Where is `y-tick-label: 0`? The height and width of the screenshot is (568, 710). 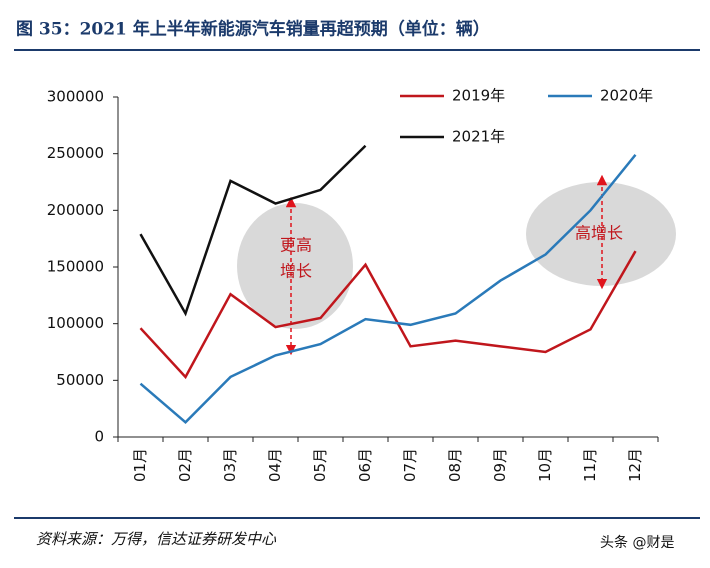 y-tick-label: 0 is located at coordinates (99, 437).